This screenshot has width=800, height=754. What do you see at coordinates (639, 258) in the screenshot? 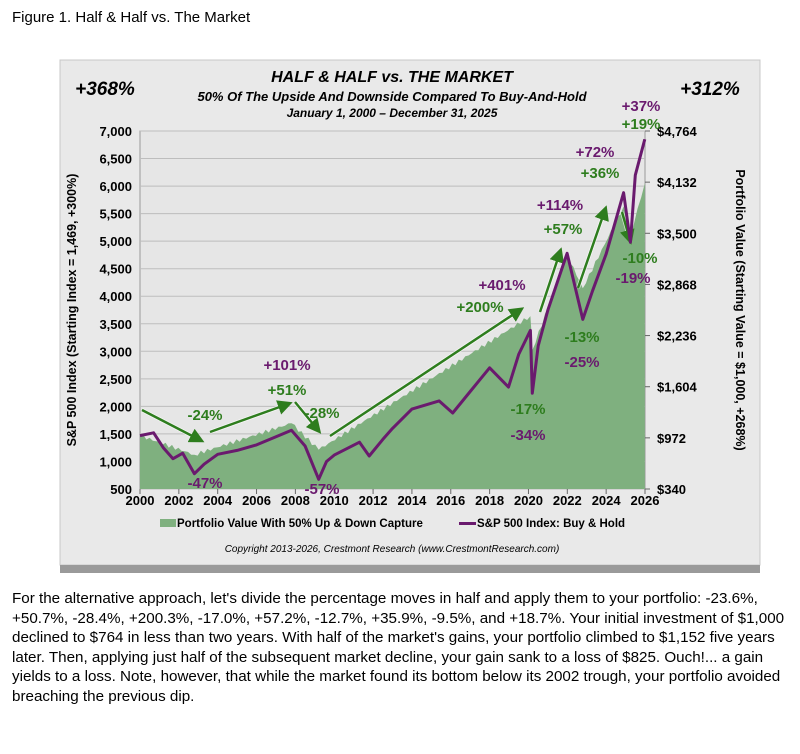
I see `annotation-label: -10%` at bounding box center [639, 258].